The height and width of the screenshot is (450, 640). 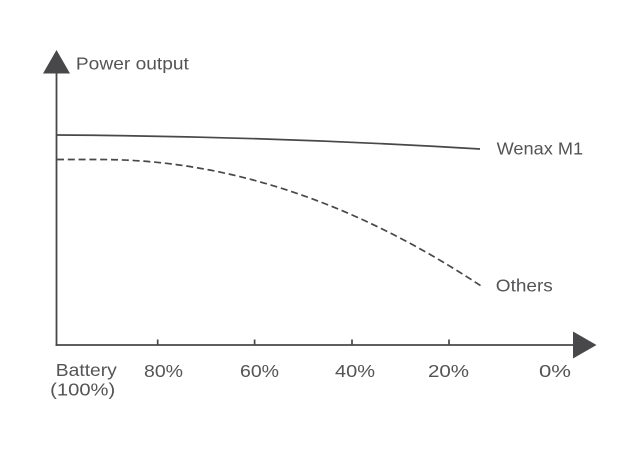 What do you see at coordinates (86, 370) in the screenshot?
I see `svg-text: Battery` at bounding box center [86, 370].